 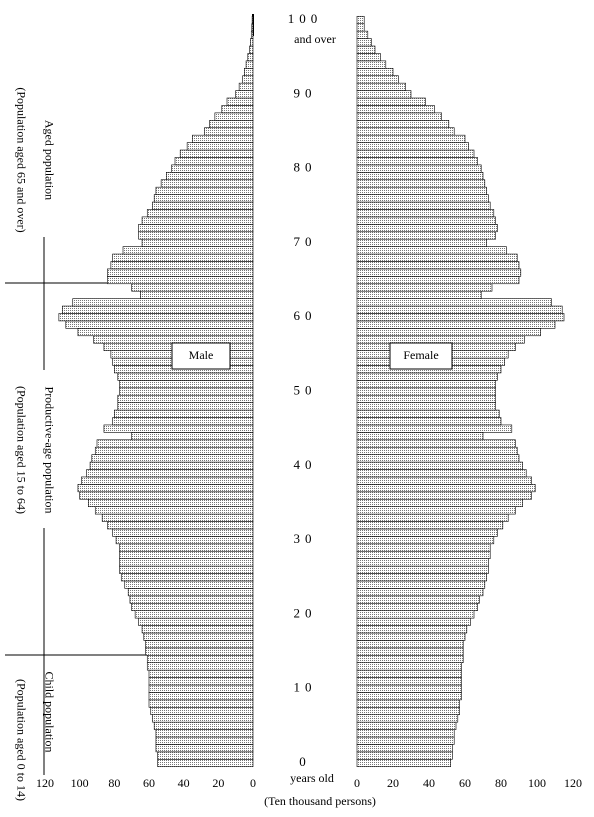 I want to click on y-tick-label: 30, so click(x=305, y=538).